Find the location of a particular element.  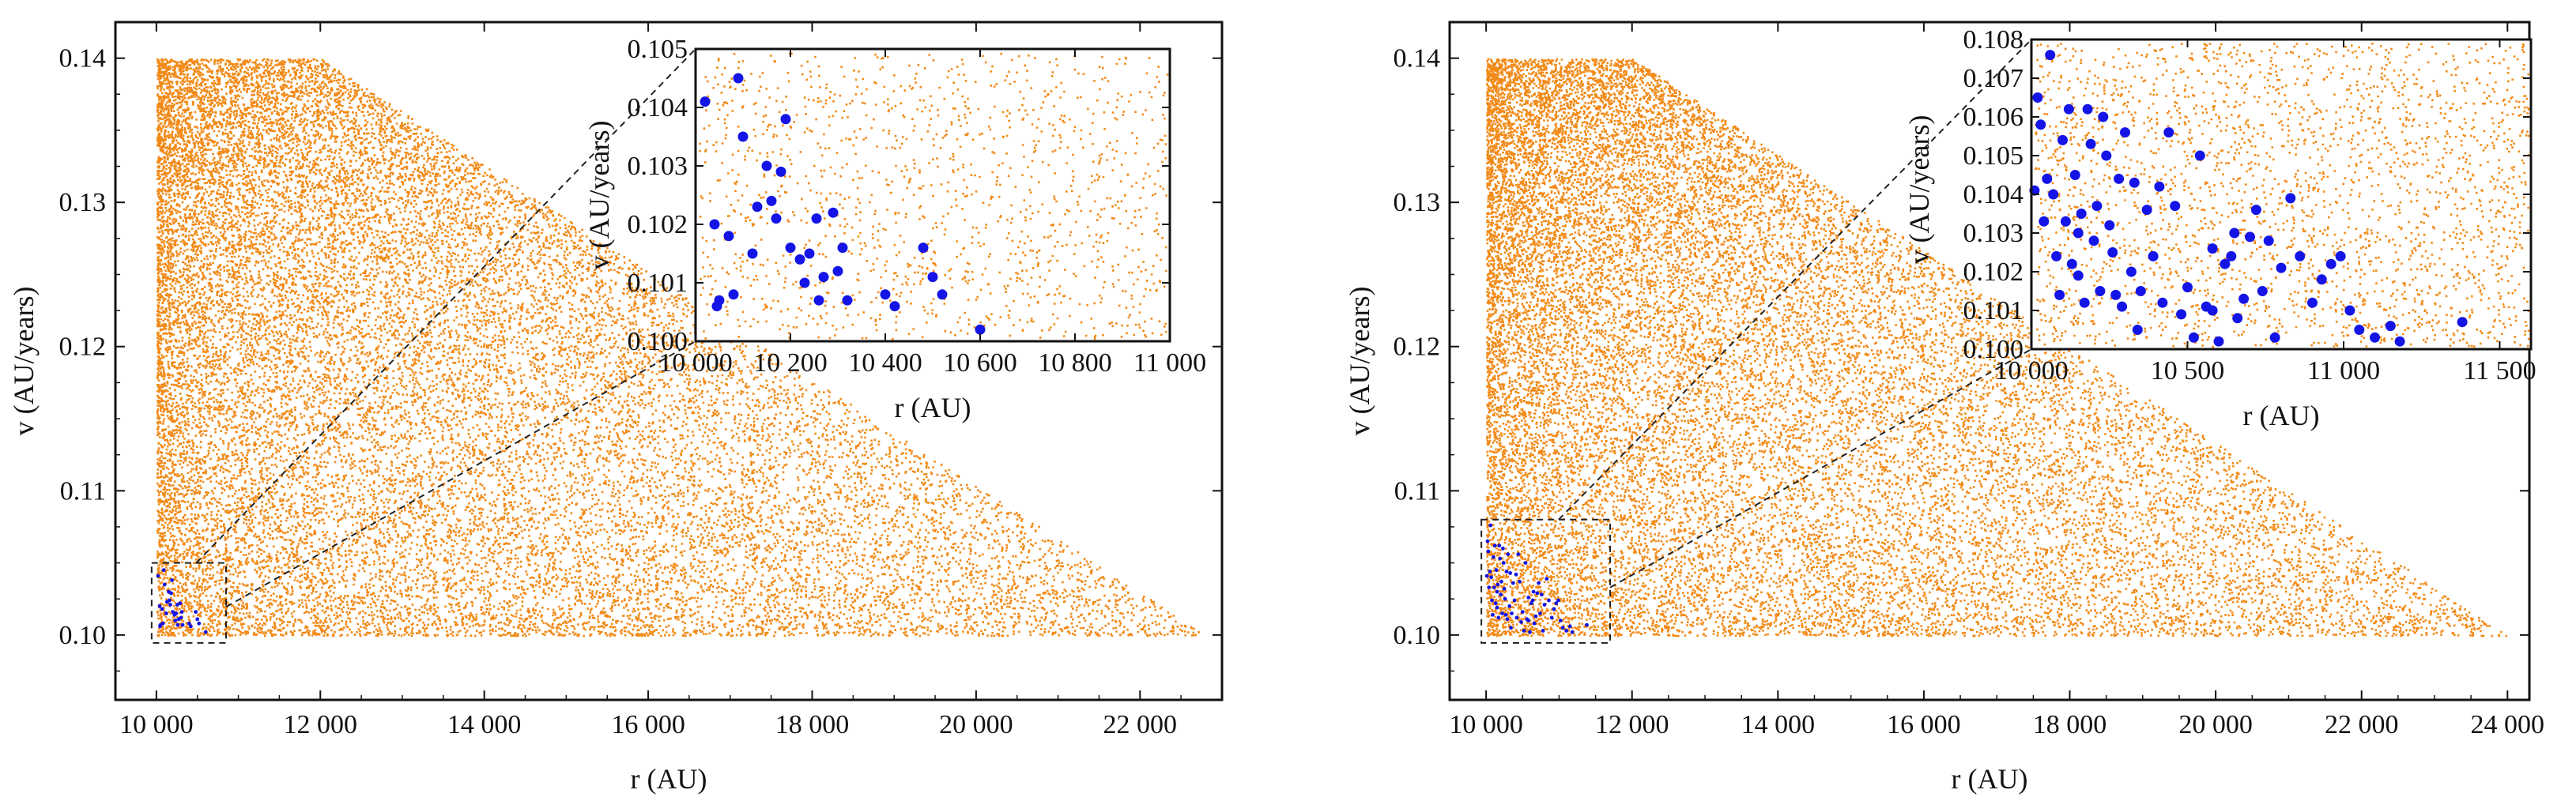

inset-x-tick-label: 10 500 is located at coordinates (2188, 370).